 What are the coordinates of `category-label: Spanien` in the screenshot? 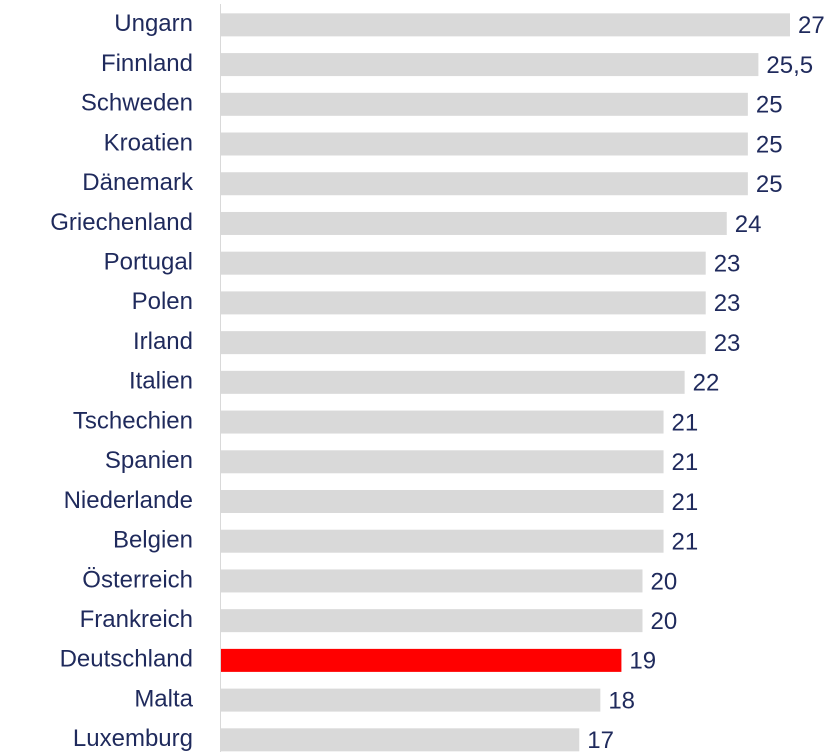 It's located at (149, 460).